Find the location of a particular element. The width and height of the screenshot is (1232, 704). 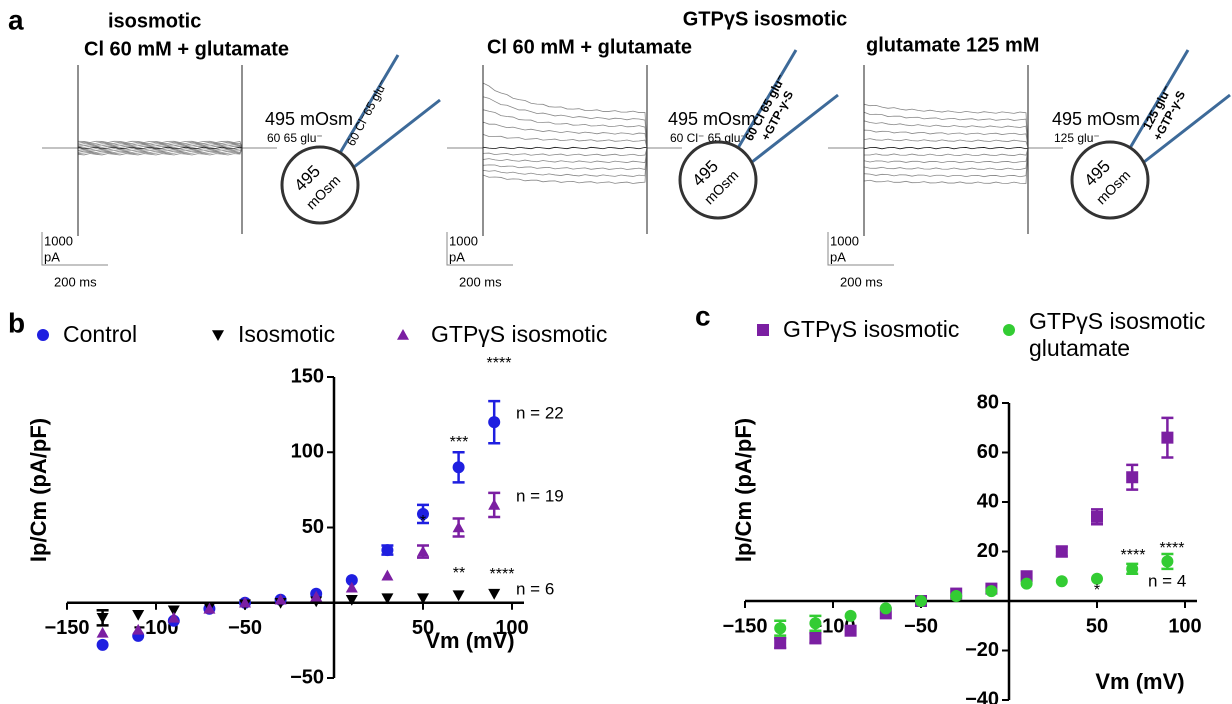

annotation: n = 6 is located at coordinates (535, 588).